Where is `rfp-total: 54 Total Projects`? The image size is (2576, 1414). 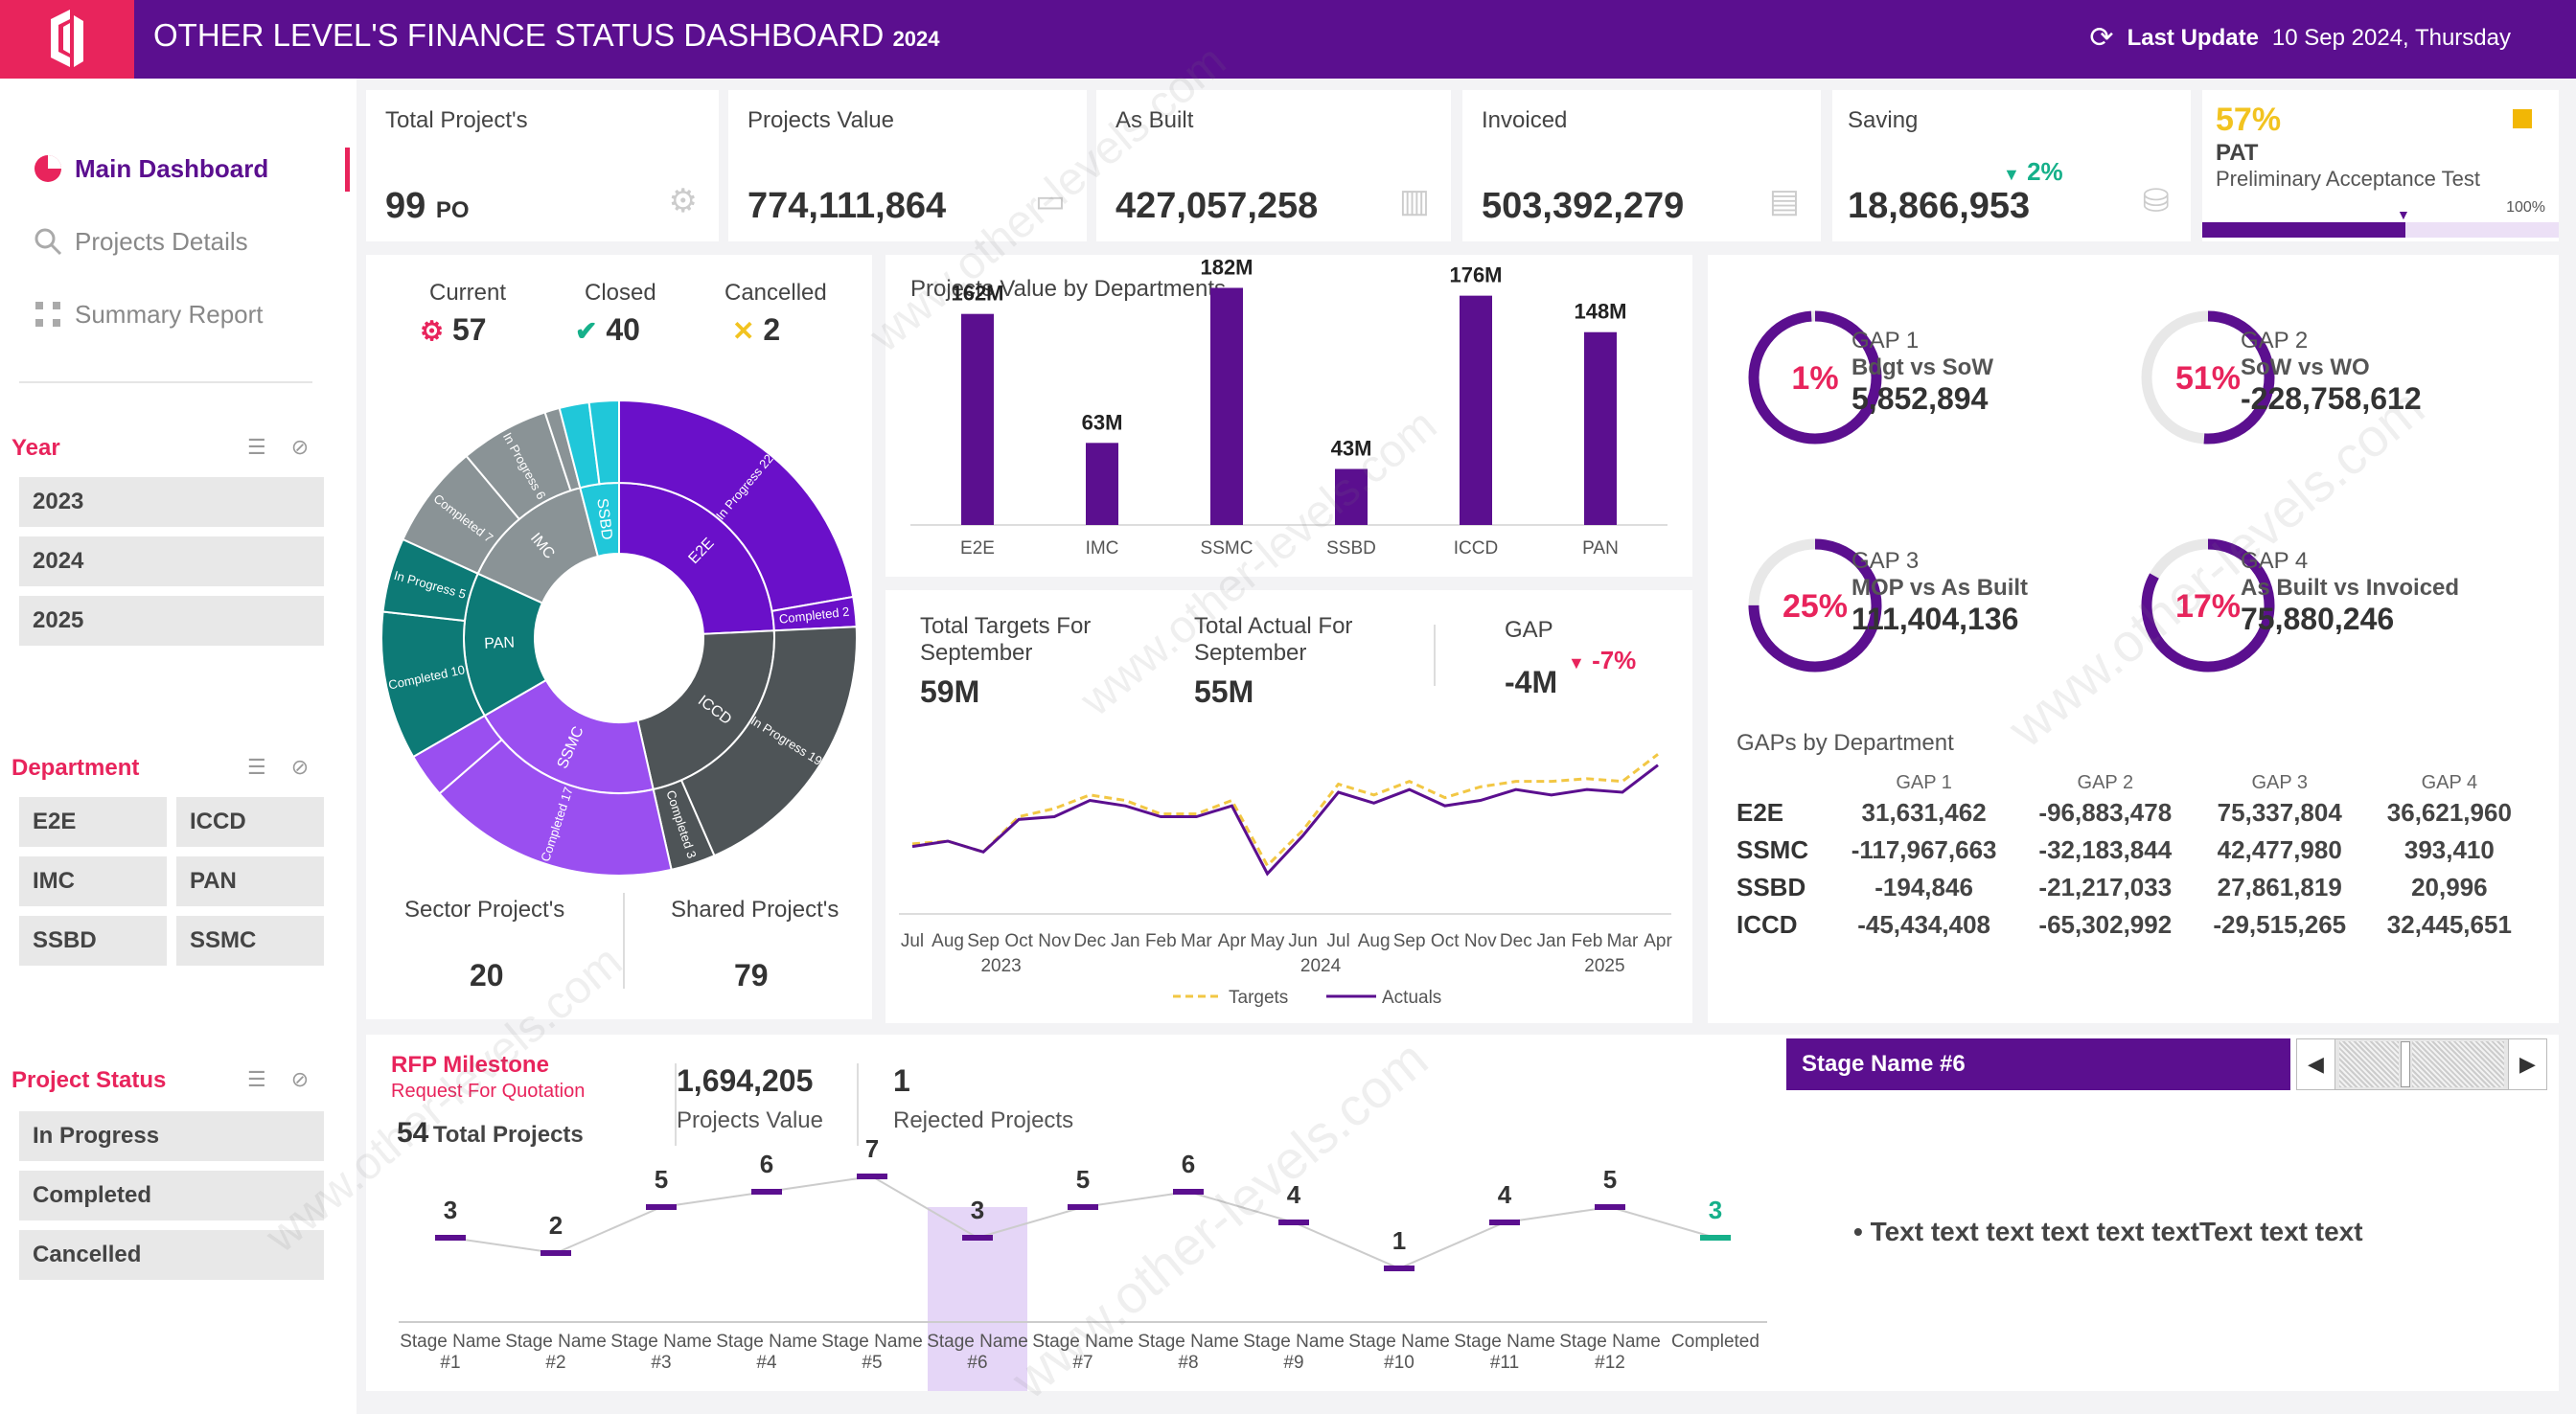
rfp-total: 54 Total Projects is located at coordinates (490, 1134).